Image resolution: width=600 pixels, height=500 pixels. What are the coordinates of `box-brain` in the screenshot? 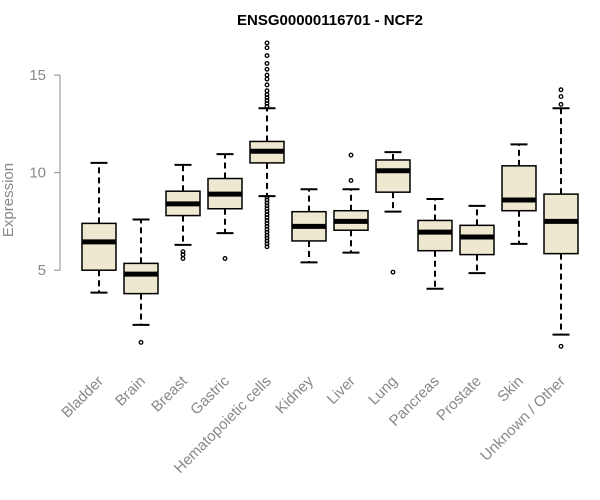 It's located at (141, 281).